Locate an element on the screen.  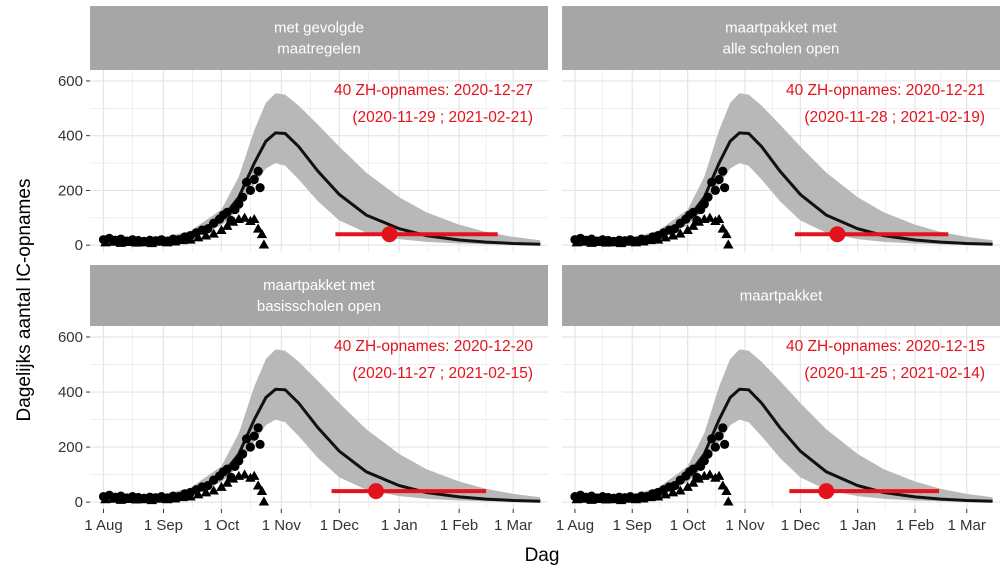
panel-4-annotation-line-1: 40 ZH-opnames: 2020-12-15 is located at coordinates (885, 346).